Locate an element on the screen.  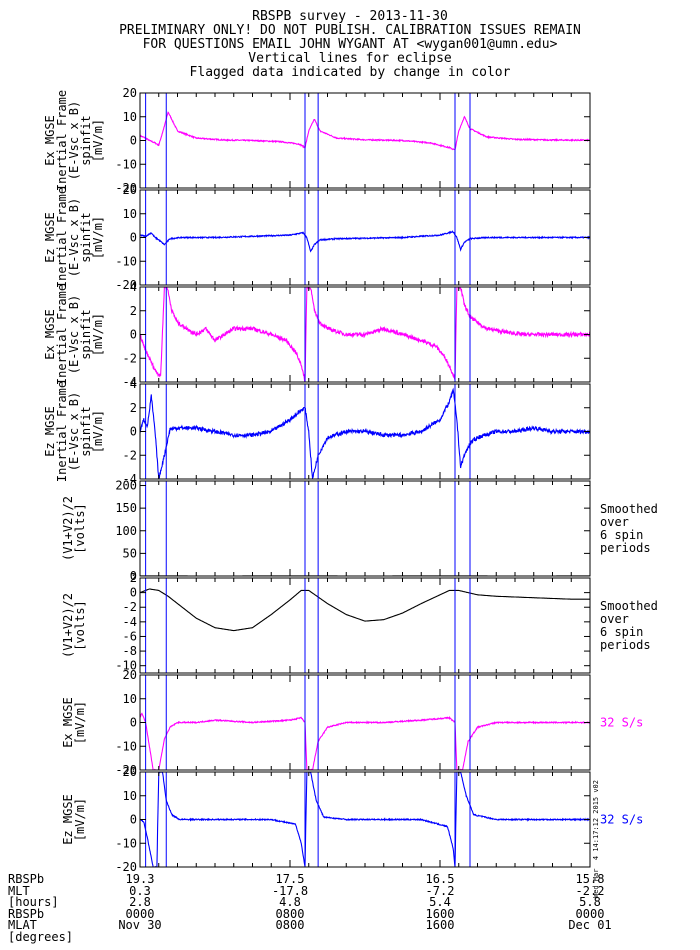
panel-7: -20 -10 0 10 20 Ex MGSE[mV/m] 32 S/s is located at coordinates (352, 722).